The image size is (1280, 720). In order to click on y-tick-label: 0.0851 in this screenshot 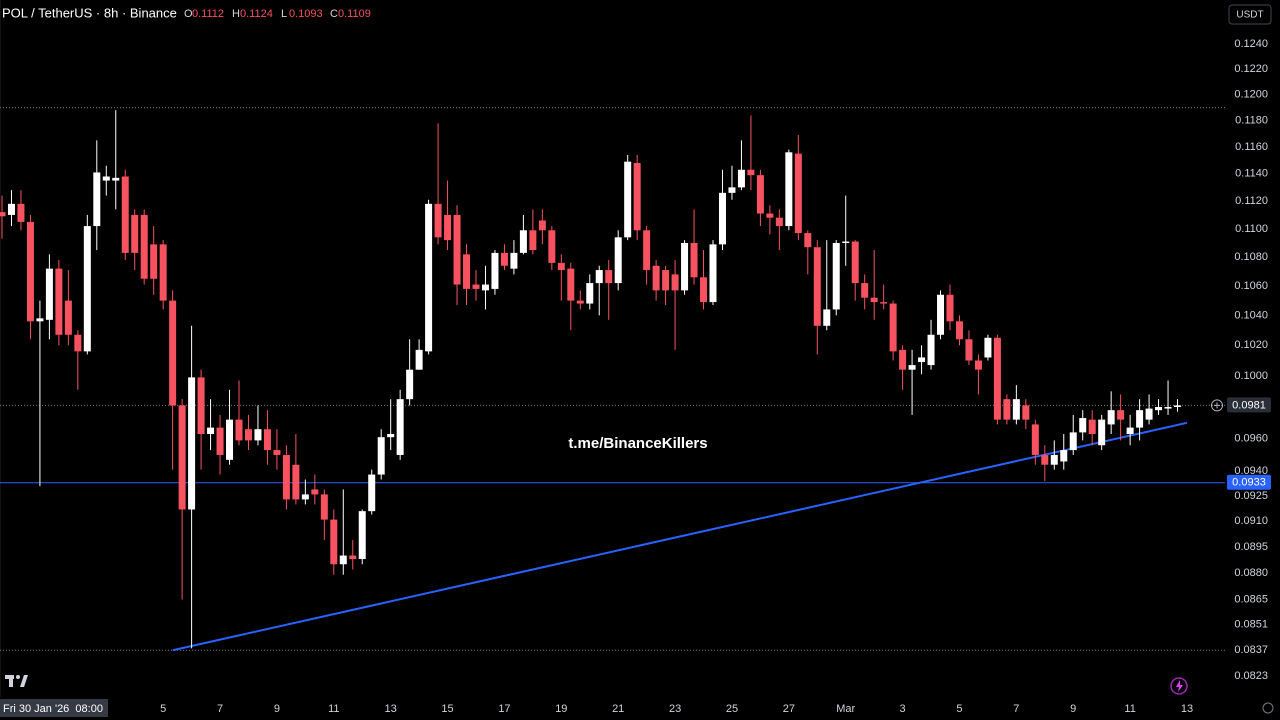, I will do `click(1251, 625)`.